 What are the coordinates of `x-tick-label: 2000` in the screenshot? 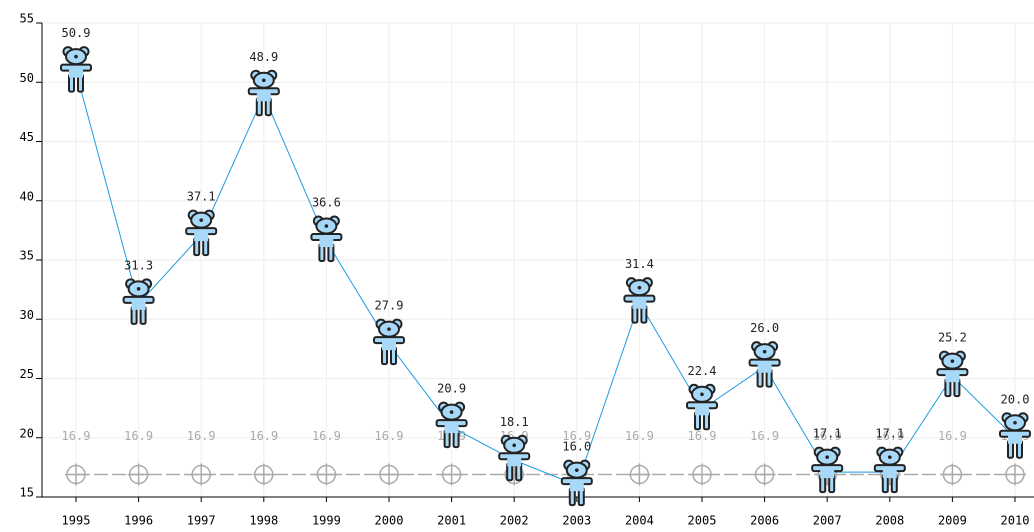 It's located at (389, 521).